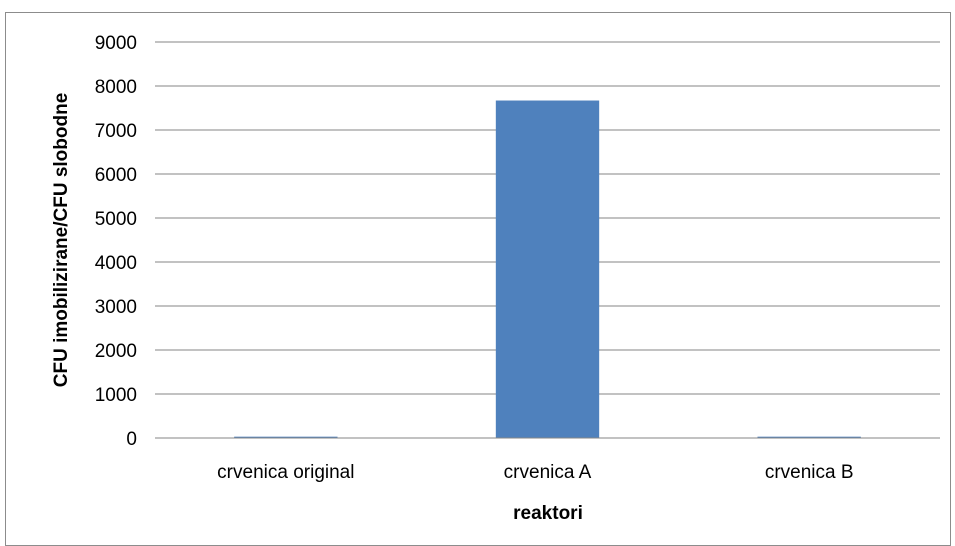 This screenshot has width=955, height=546. I want to click on y-tick-label: 4000, so click(116, 263).